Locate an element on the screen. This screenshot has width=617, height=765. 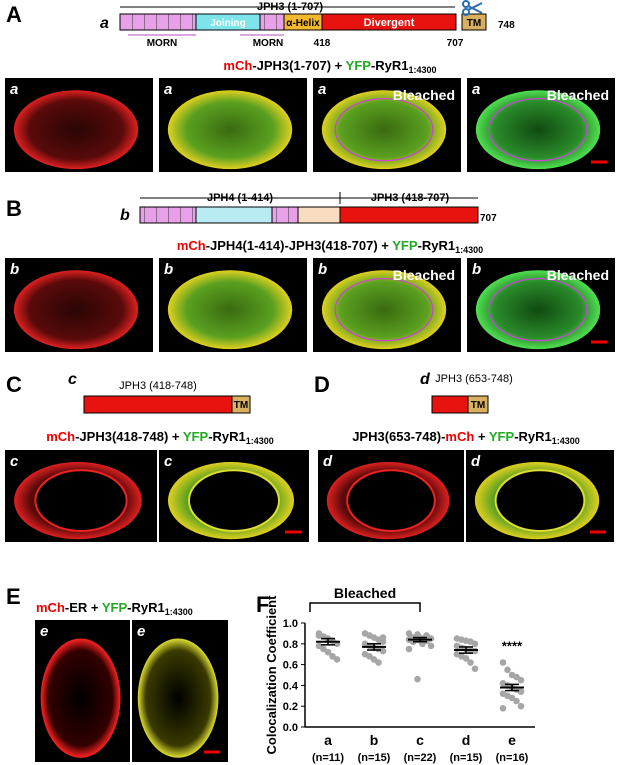
y-tick-label: 0.8 is located at coordinates (290, 645).